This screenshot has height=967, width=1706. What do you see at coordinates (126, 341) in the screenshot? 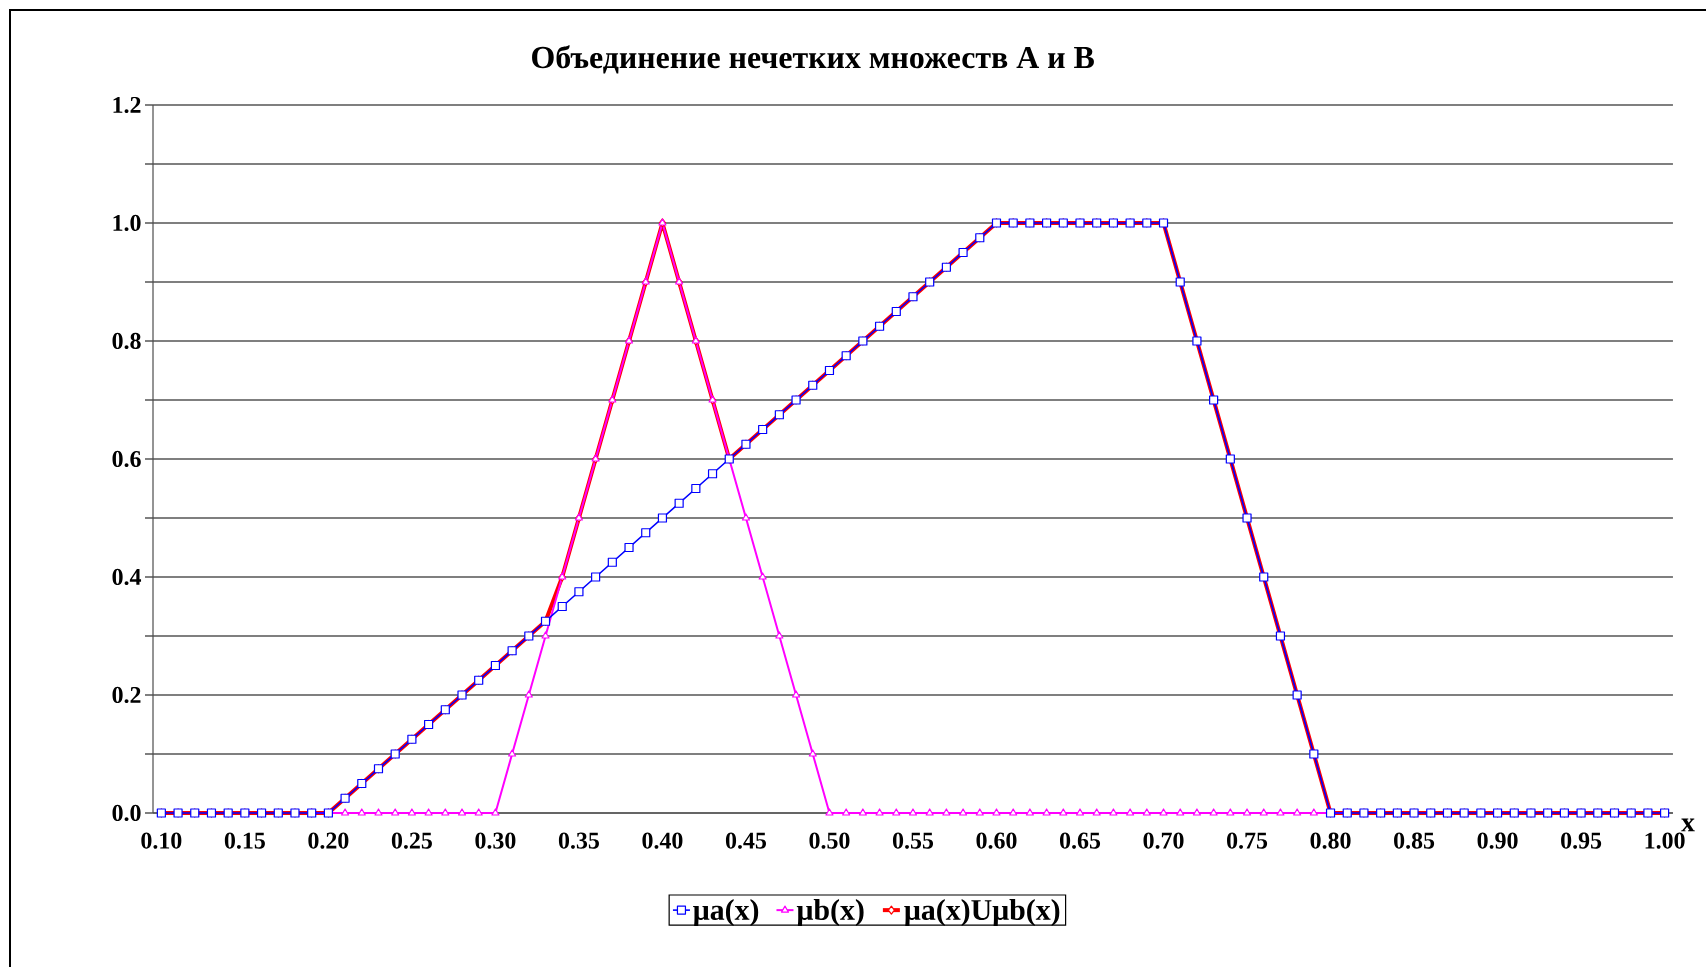
I see `y-tick-label: 0.8` at bounding box center [126, 341].